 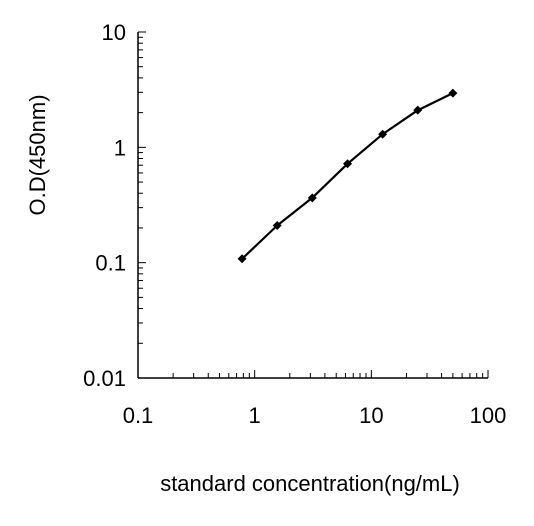 I want to click on y-tick-label: 1, so click(x=120, y=147).